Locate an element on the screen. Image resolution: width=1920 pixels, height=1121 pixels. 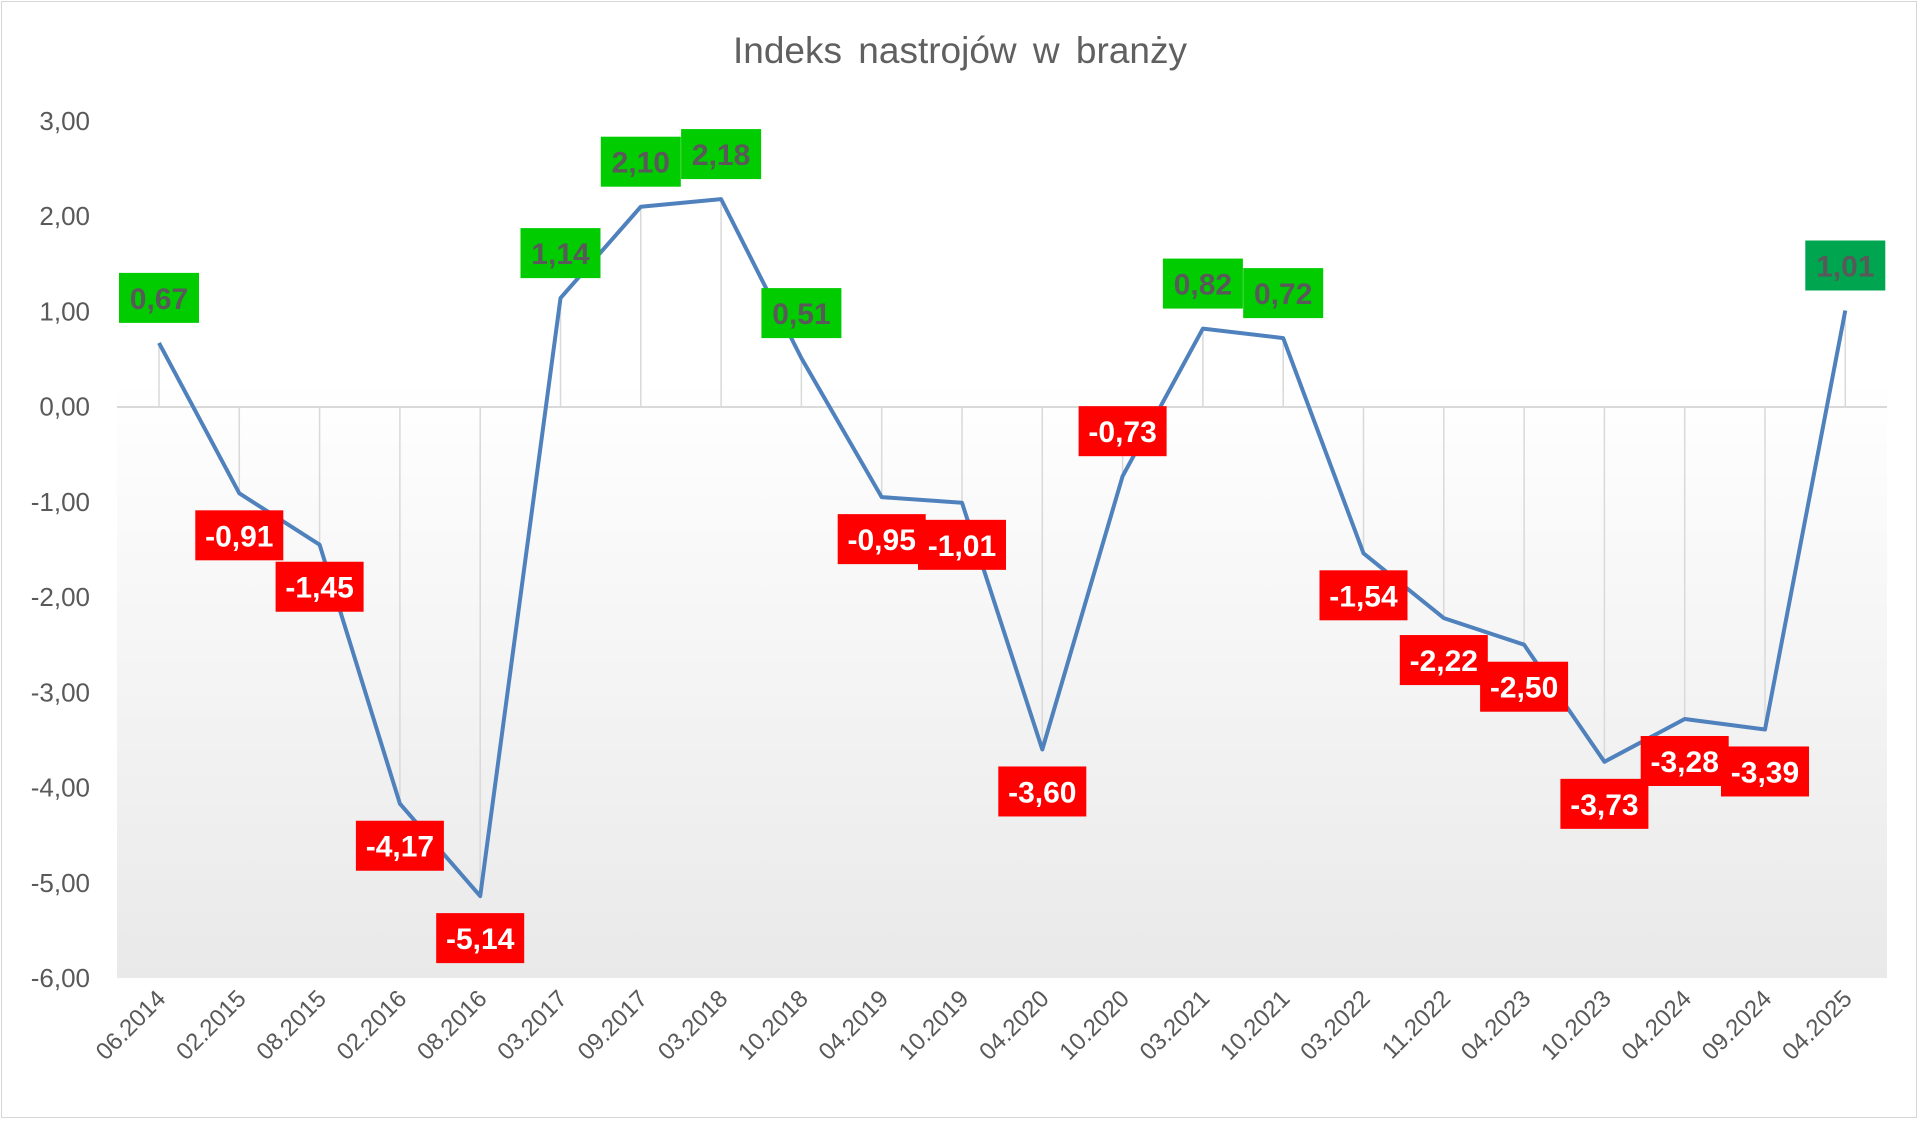
x-tick-label: 04.2025 is located at coordinates (1817, 1025).